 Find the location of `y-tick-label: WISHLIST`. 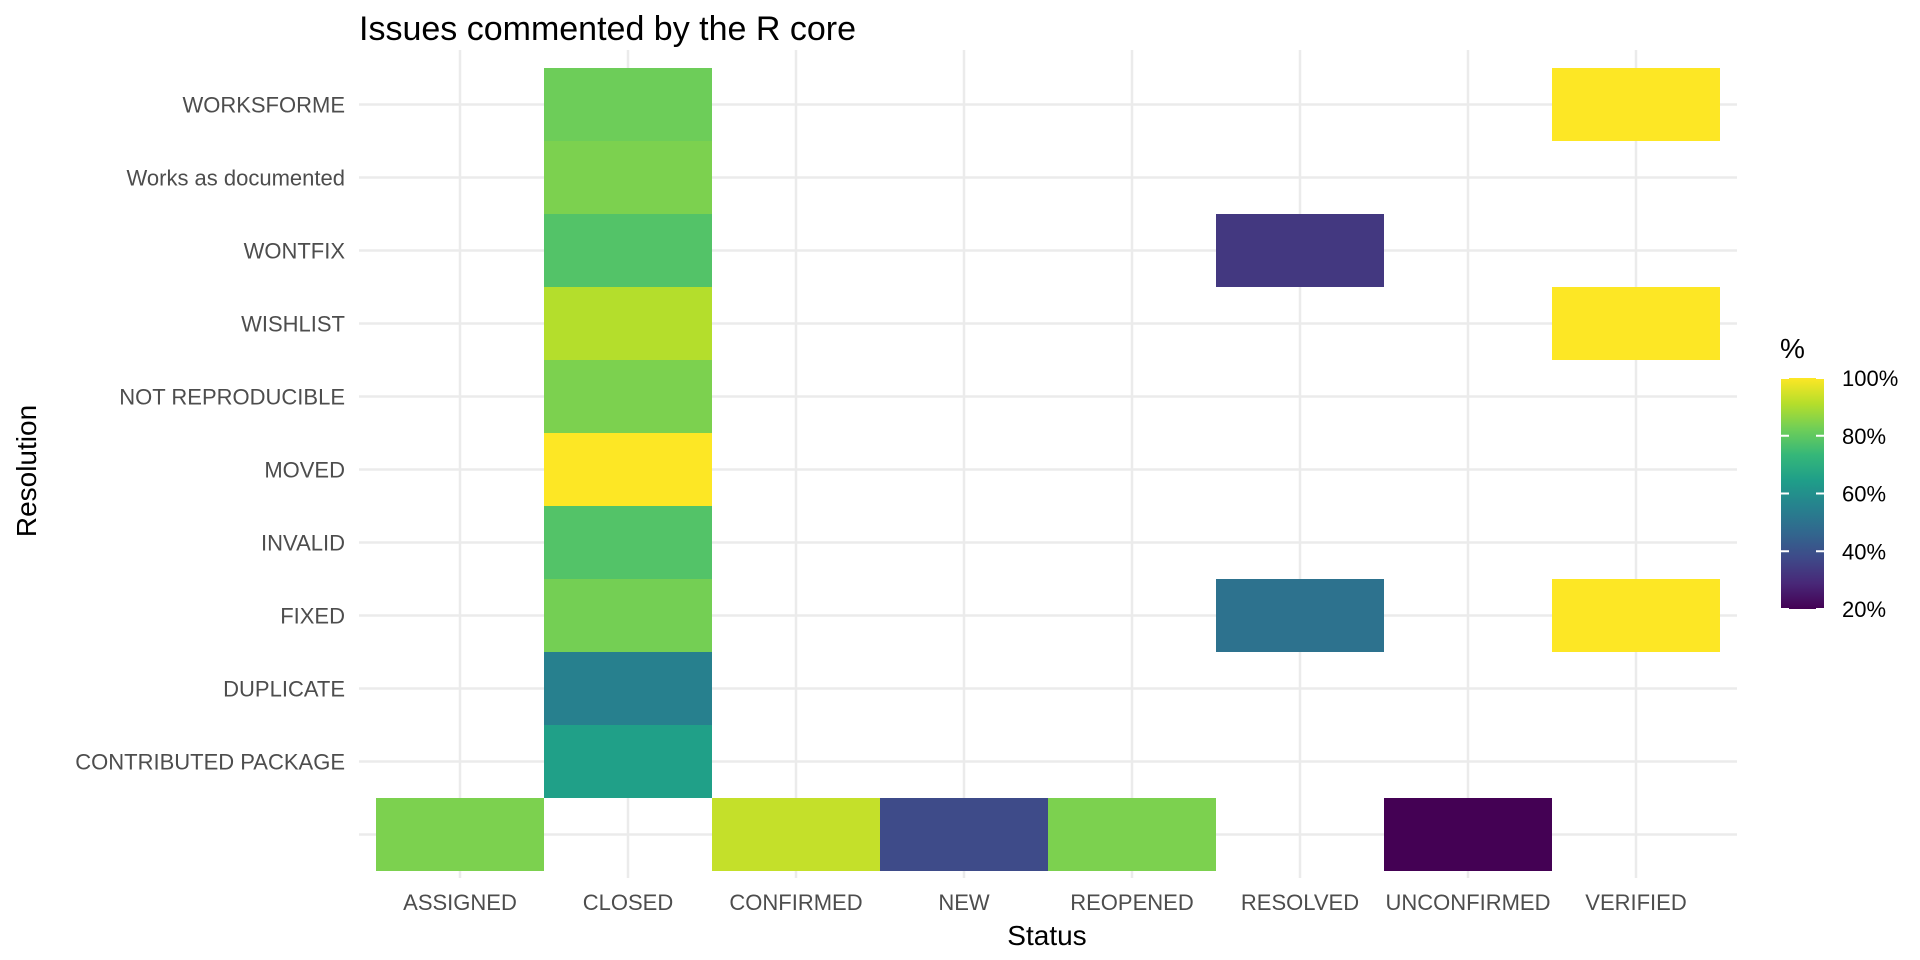

y-tick-label: WISHLIST is located at coordinates (293, 324).